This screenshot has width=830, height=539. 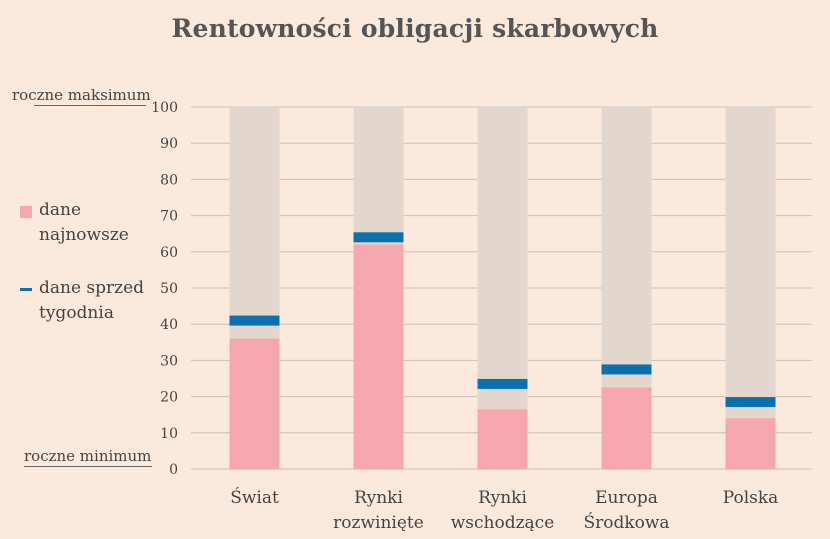 I want to click on annual-max-text: roczne maksimum, so click(x=81, y=95).